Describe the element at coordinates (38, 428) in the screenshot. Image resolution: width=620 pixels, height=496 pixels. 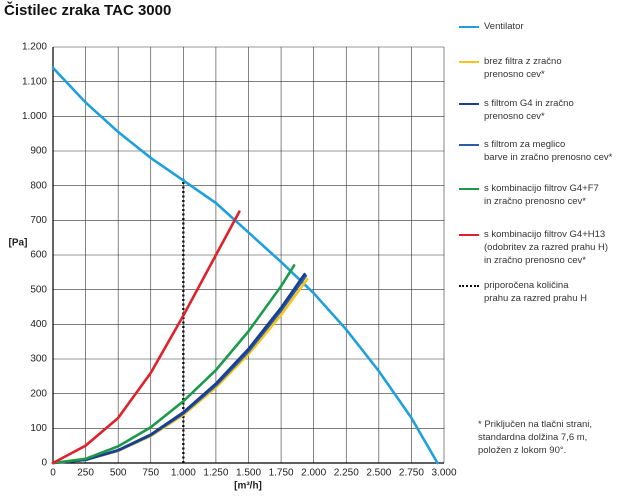
I see `y-tick-label: 100` at that location.